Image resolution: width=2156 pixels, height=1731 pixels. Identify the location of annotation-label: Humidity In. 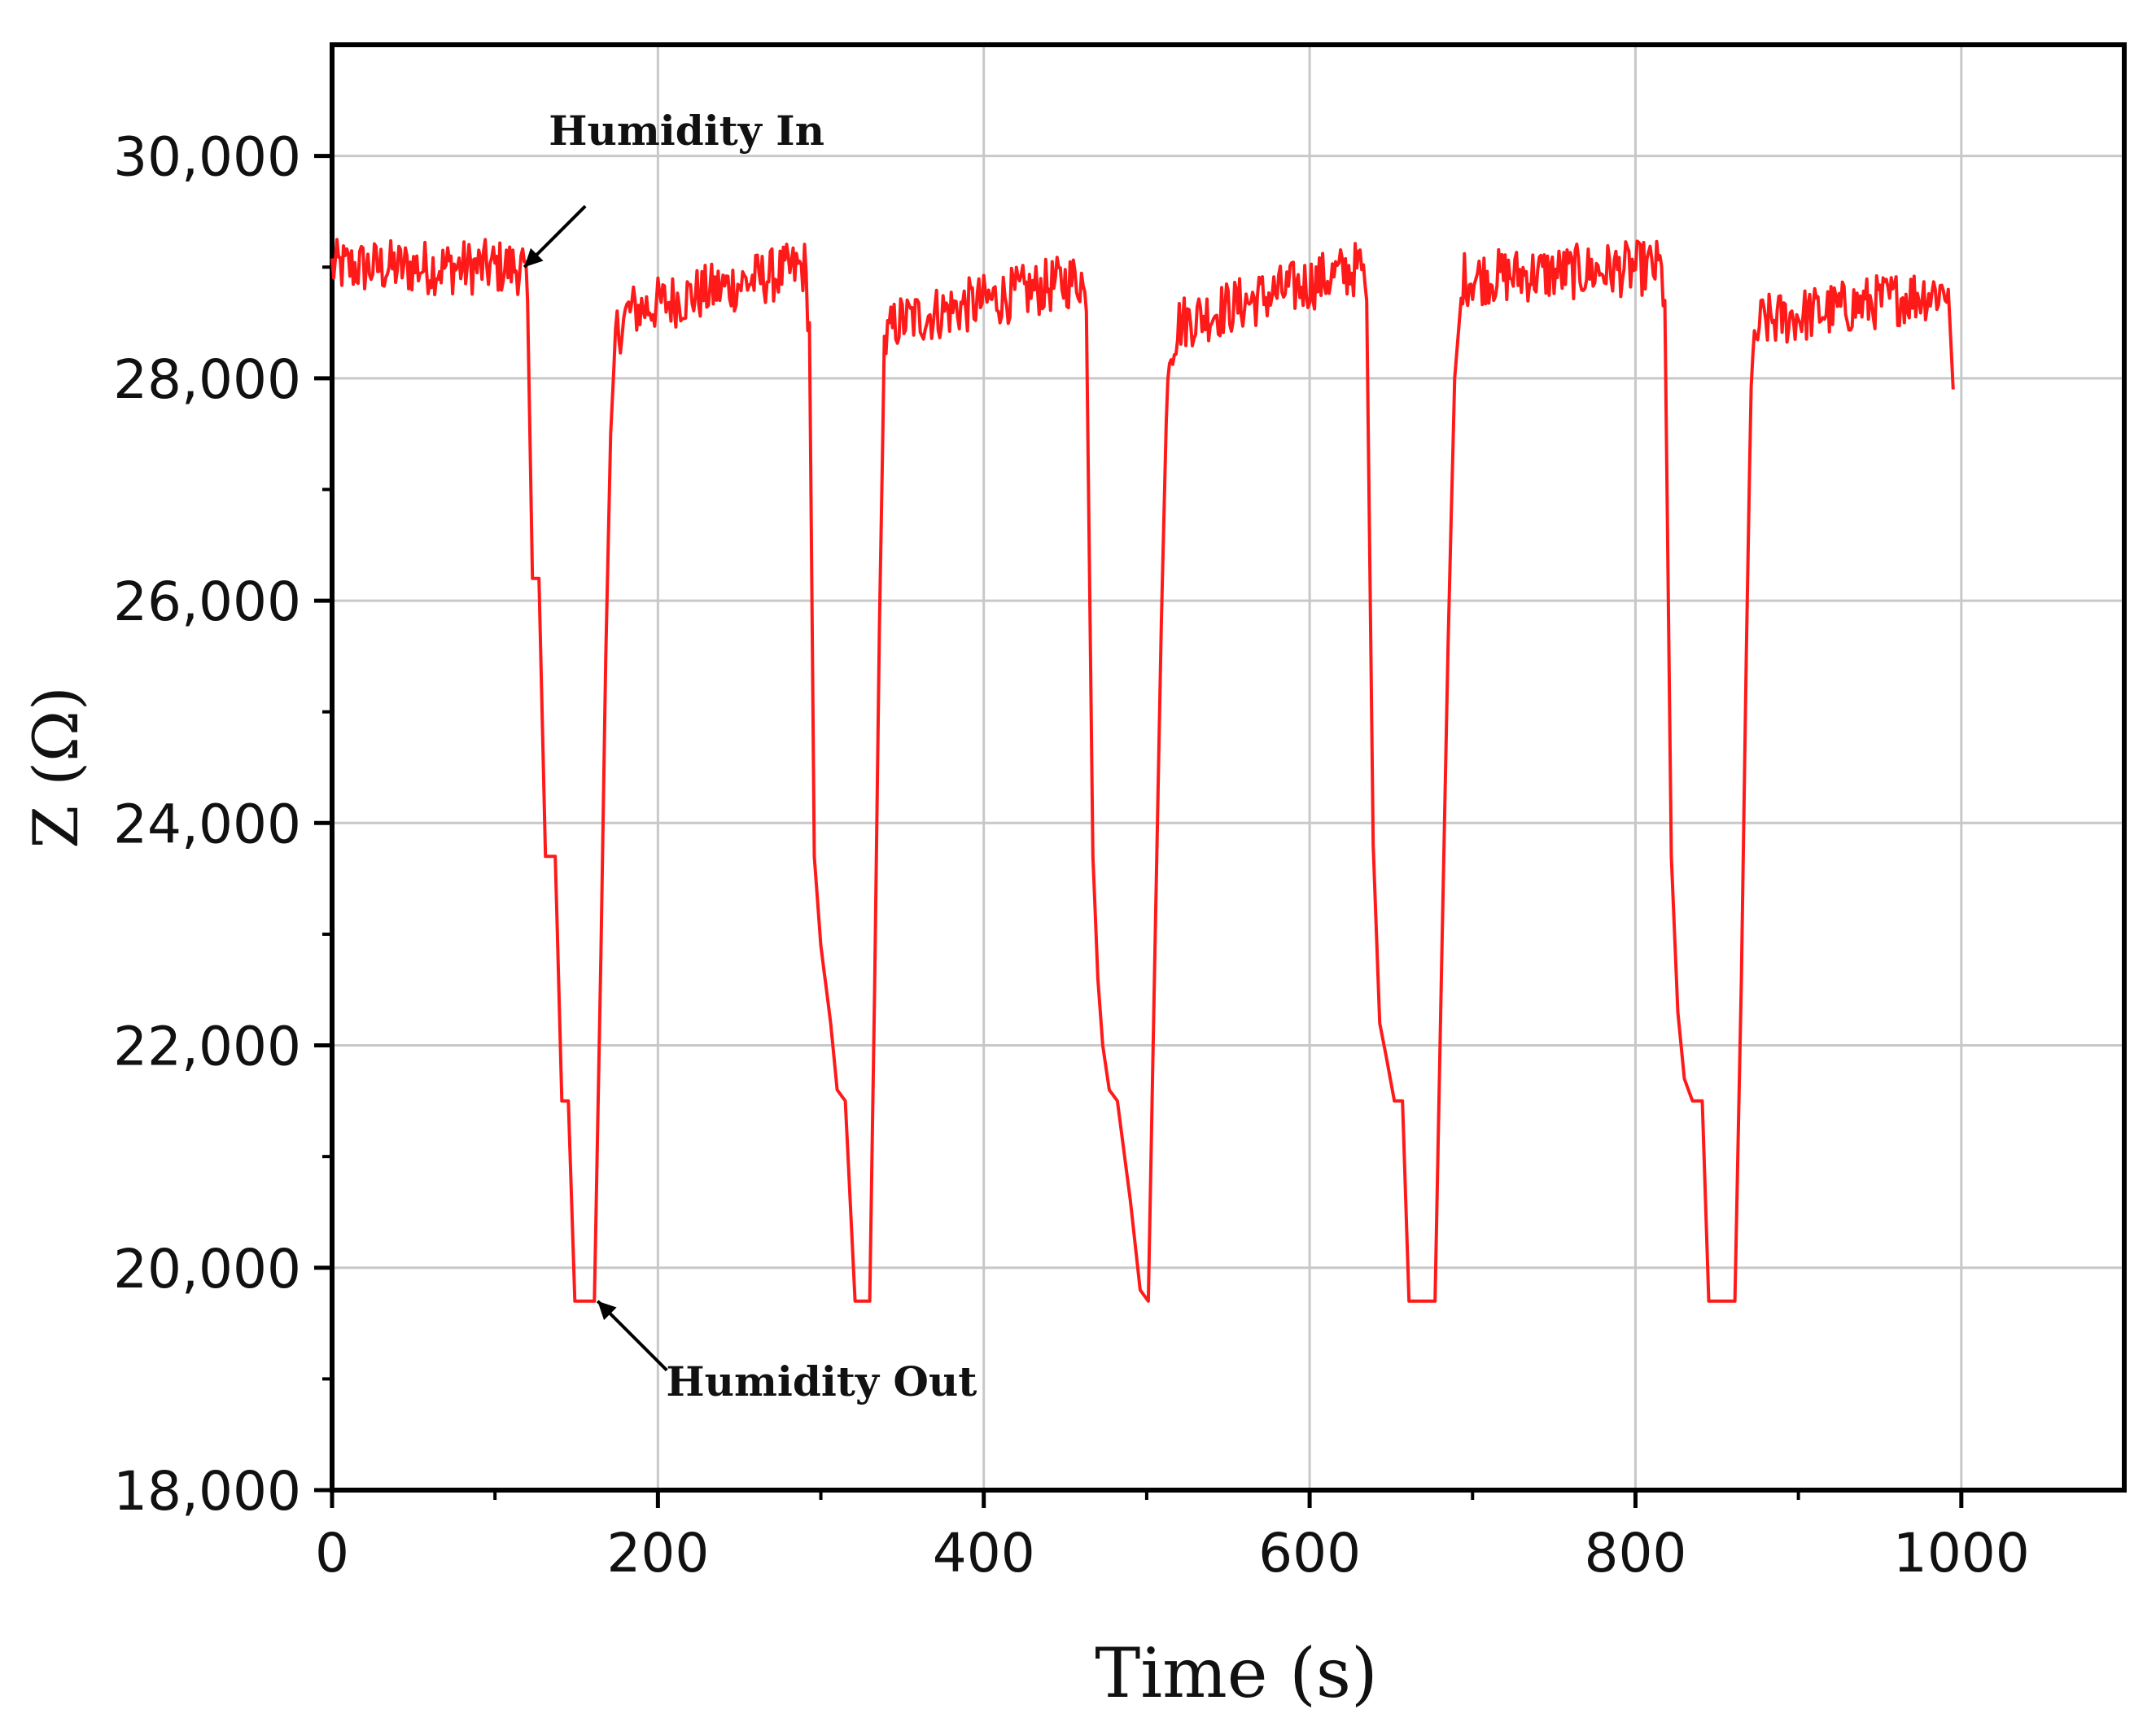
(686, 131).